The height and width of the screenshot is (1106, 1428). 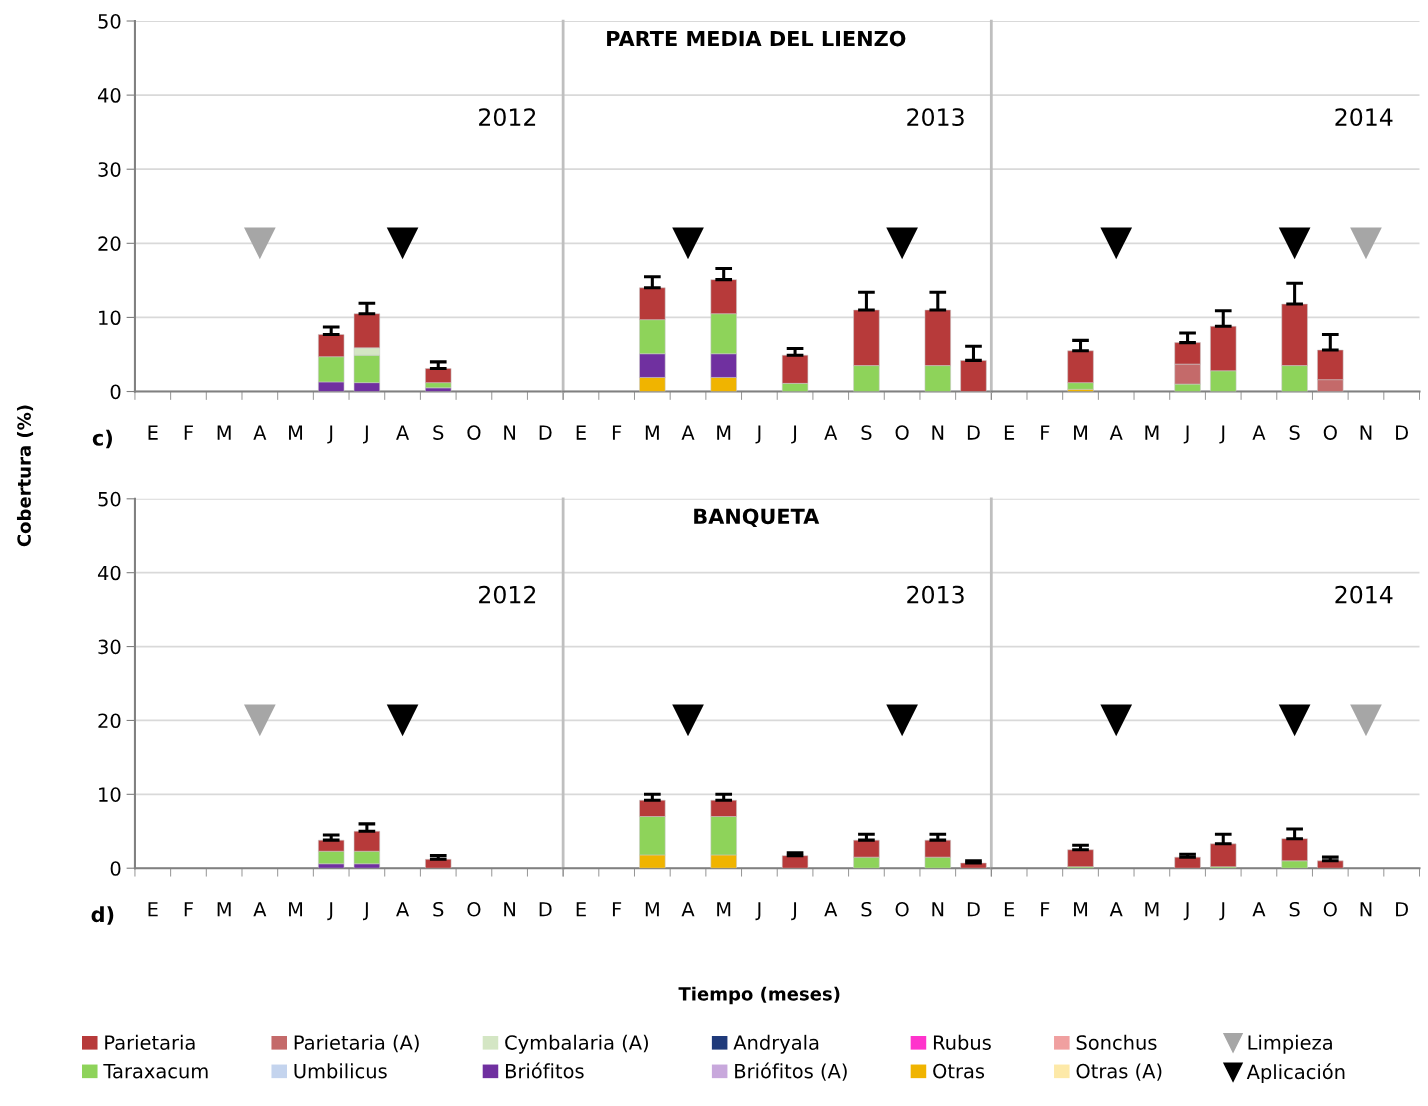 What do you see at coordinates (102, 915) in the screenshot?
I see `text: d)` at bounding box center [102, 915].